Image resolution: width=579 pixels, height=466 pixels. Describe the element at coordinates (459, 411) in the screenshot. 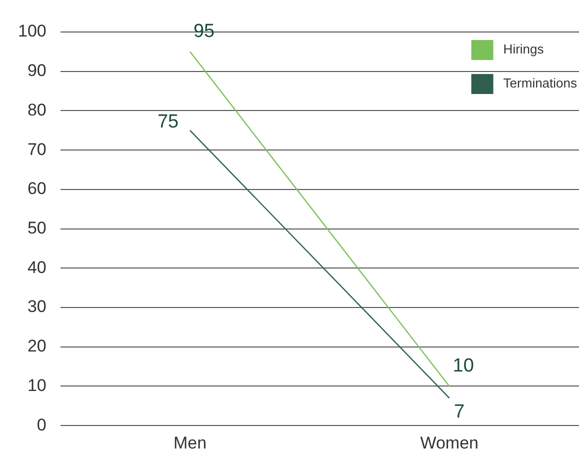

I see `data-label: 7` at that location.